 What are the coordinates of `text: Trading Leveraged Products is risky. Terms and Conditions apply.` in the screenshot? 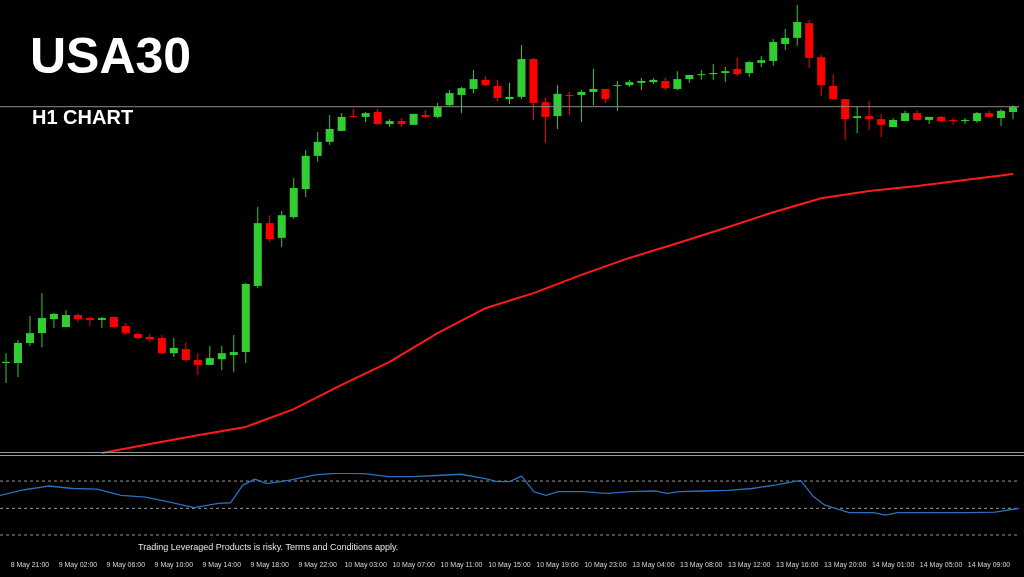 It's located at (268, 547).